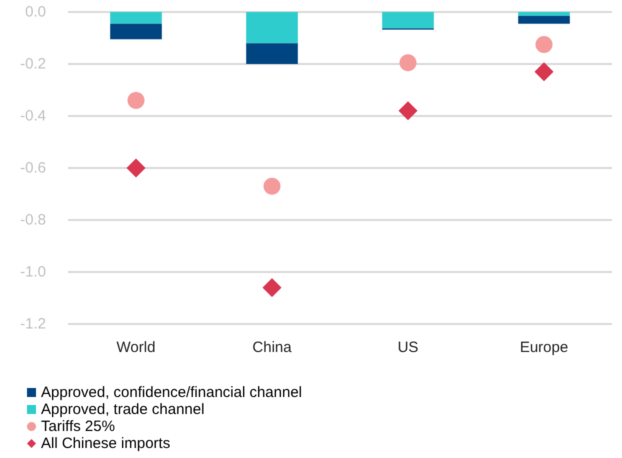  What do you see at coordinates (35, 12) in the screenshot?
I see `y-tick-label: 0.0` at bounding box center [35, 12].